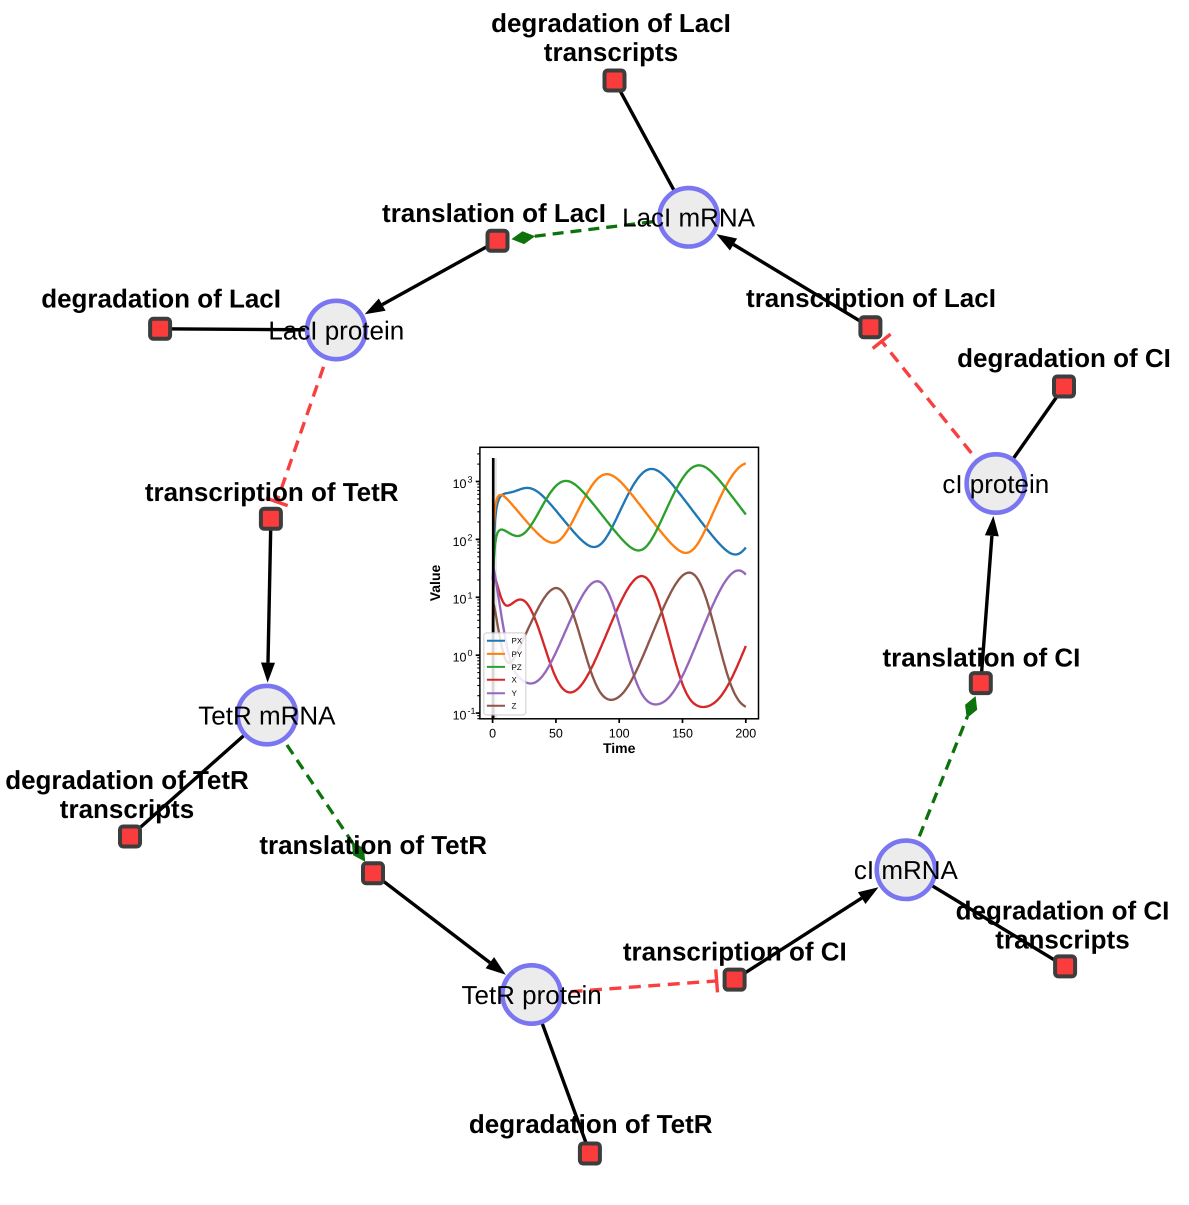 This screenshot has width=1189, height=1205. Describe the element at coordinates (514, 706) in the screenshot. I see `svg-text: Z` at that location.